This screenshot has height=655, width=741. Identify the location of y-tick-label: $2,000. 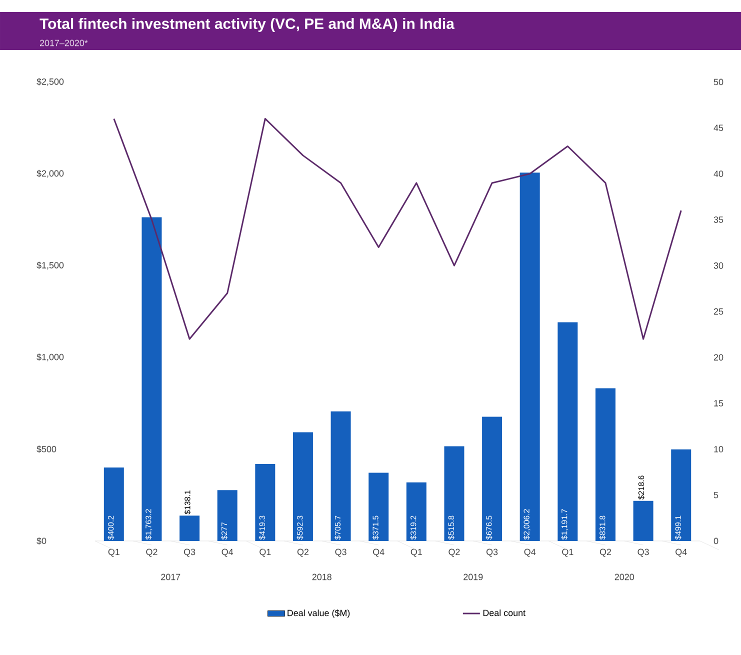
(50, 174).